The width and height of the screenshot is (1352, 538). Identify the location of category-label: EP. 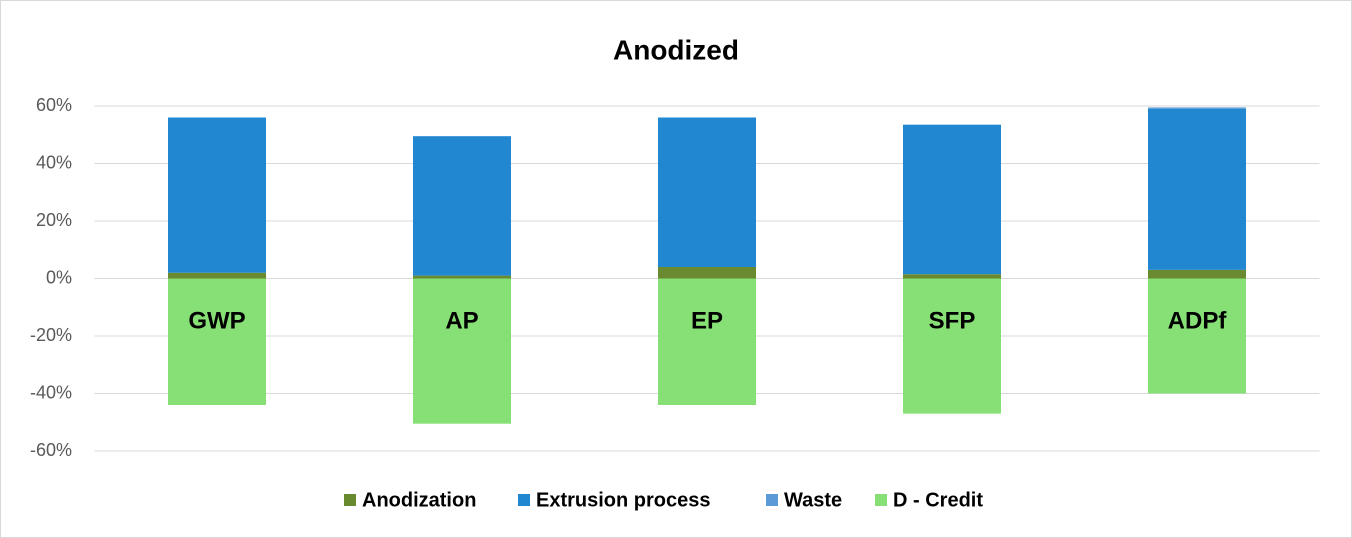
(707, 320).